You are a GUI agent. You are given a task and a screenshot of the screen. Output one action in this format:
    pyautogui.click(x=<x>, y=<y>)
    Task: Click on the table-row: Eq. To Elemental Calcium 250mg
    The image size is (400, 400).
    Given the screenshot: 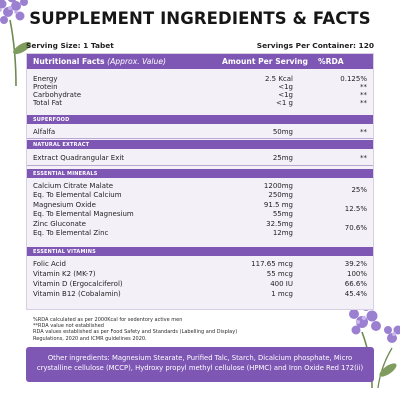 What is the action you would take?
    pyautogui.click(x=163, y=195)
    